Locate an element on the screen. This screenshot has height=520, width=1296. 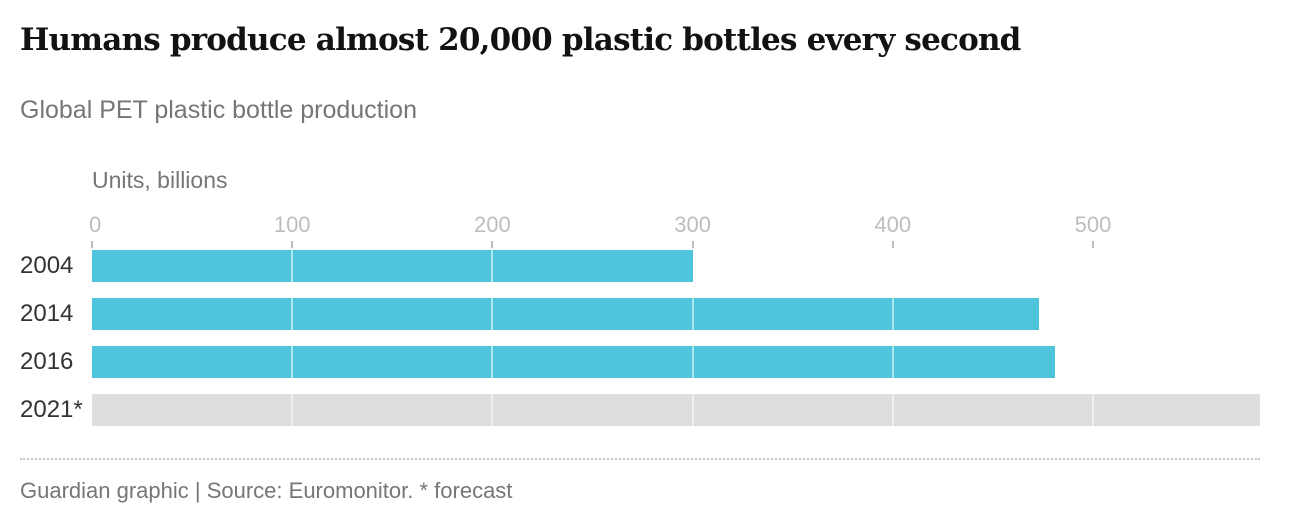
x-tick-label: 0 is located at coordinates (95, 224).